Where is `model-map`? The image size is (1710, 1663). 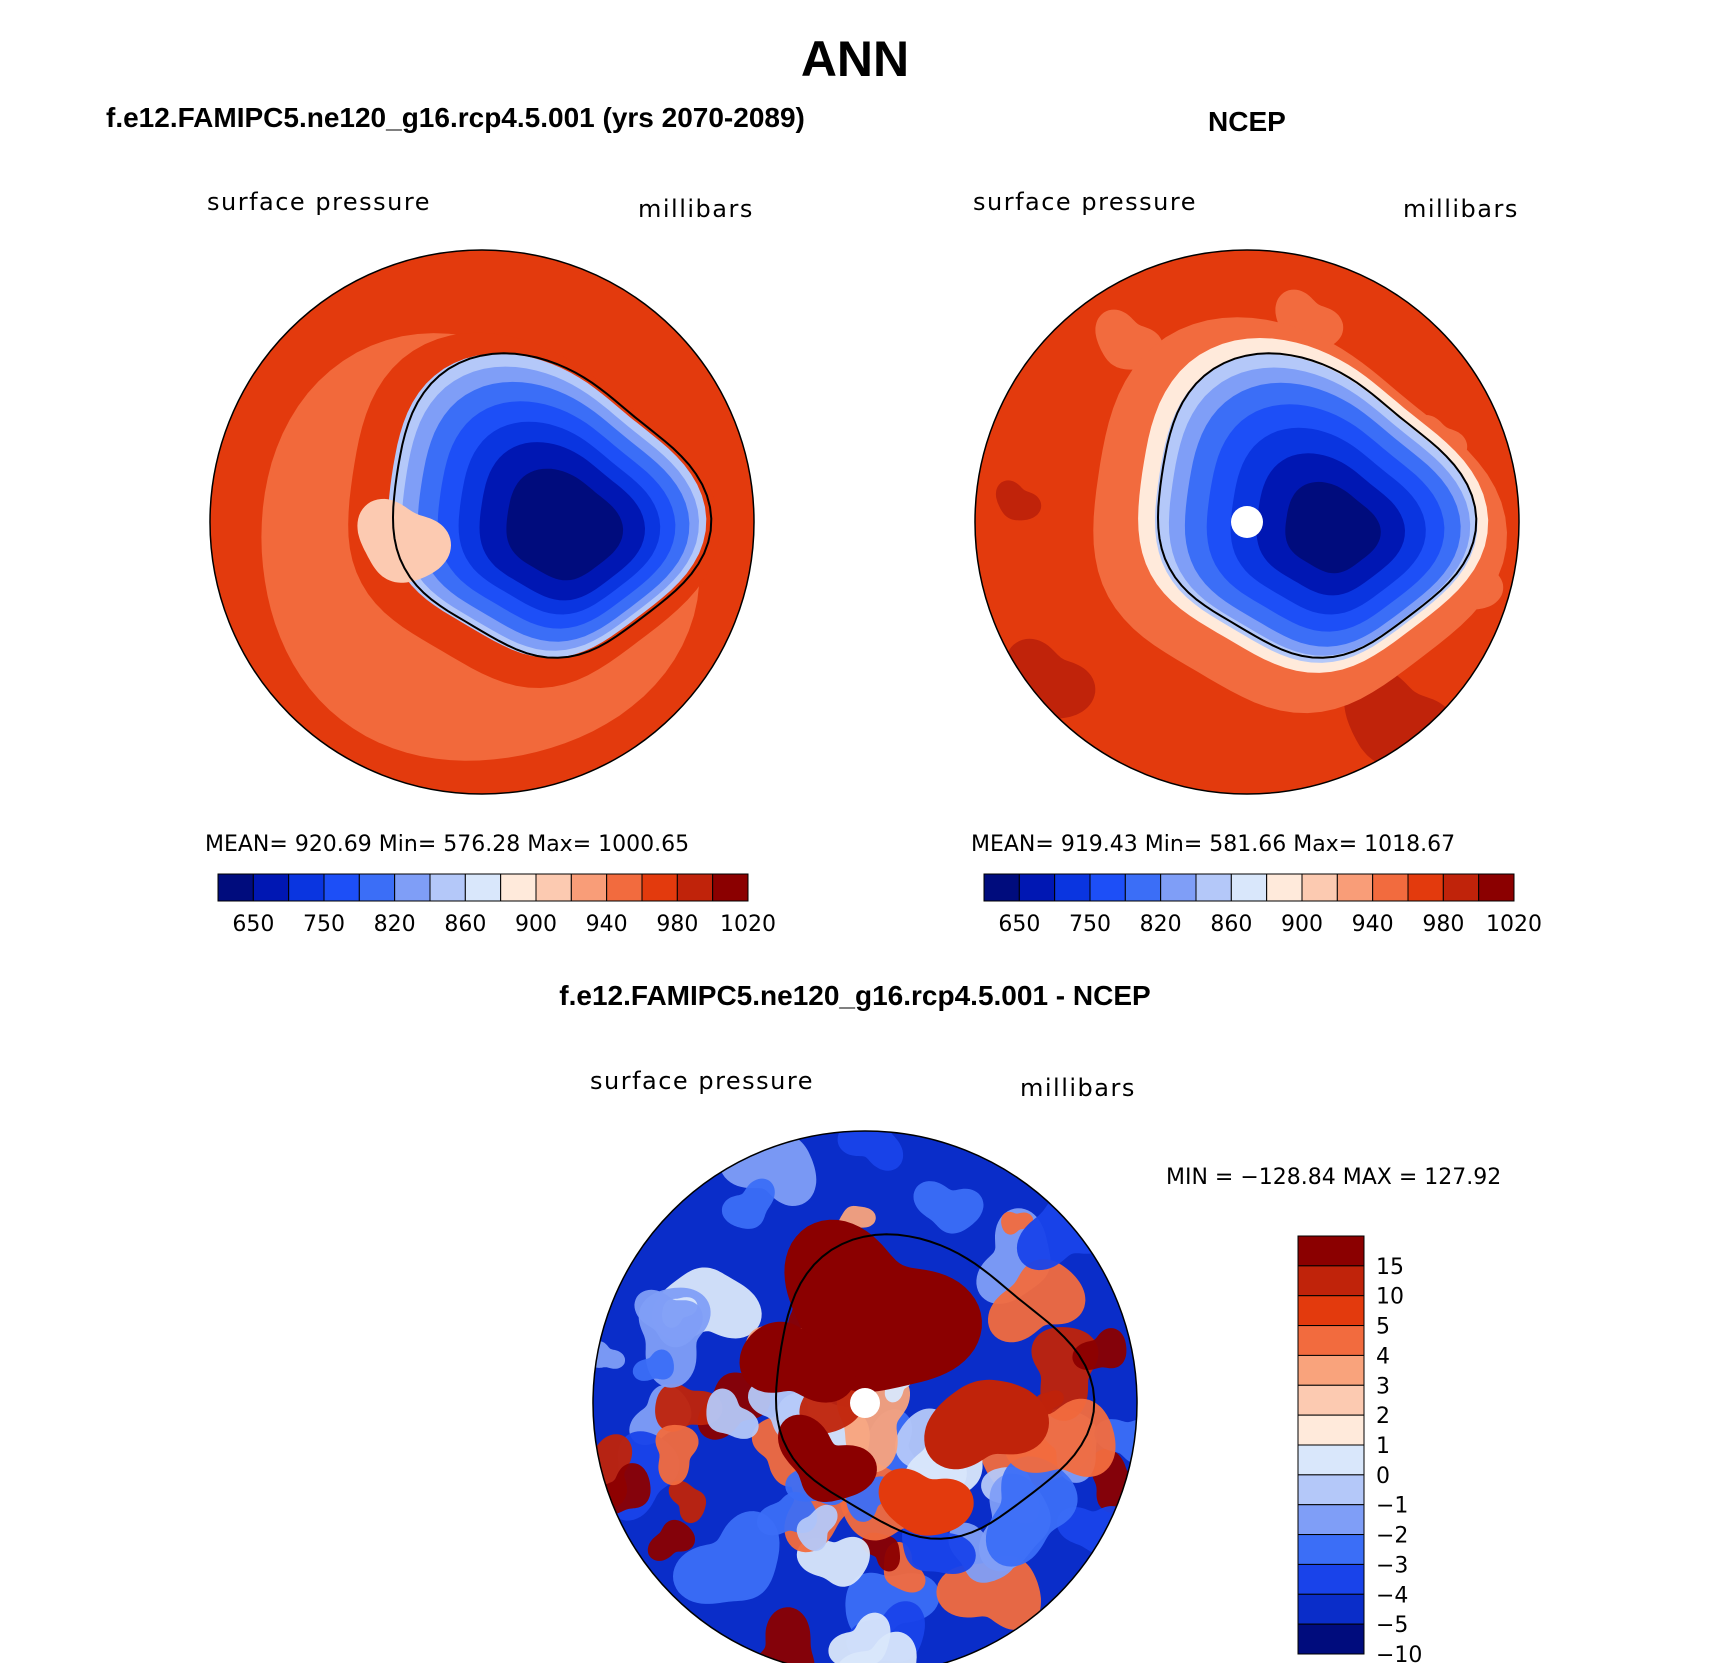
model-map is located at coordinates (482, 522).